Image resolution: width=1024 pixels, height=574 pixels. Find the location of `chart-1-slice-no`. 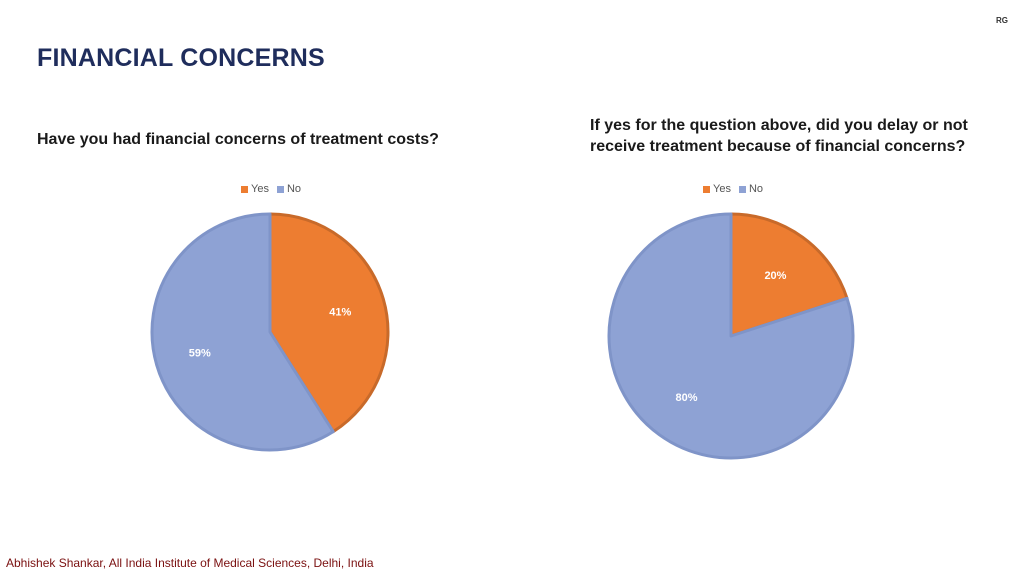

chart-1-slice-no is located at coordinates (242, 332).